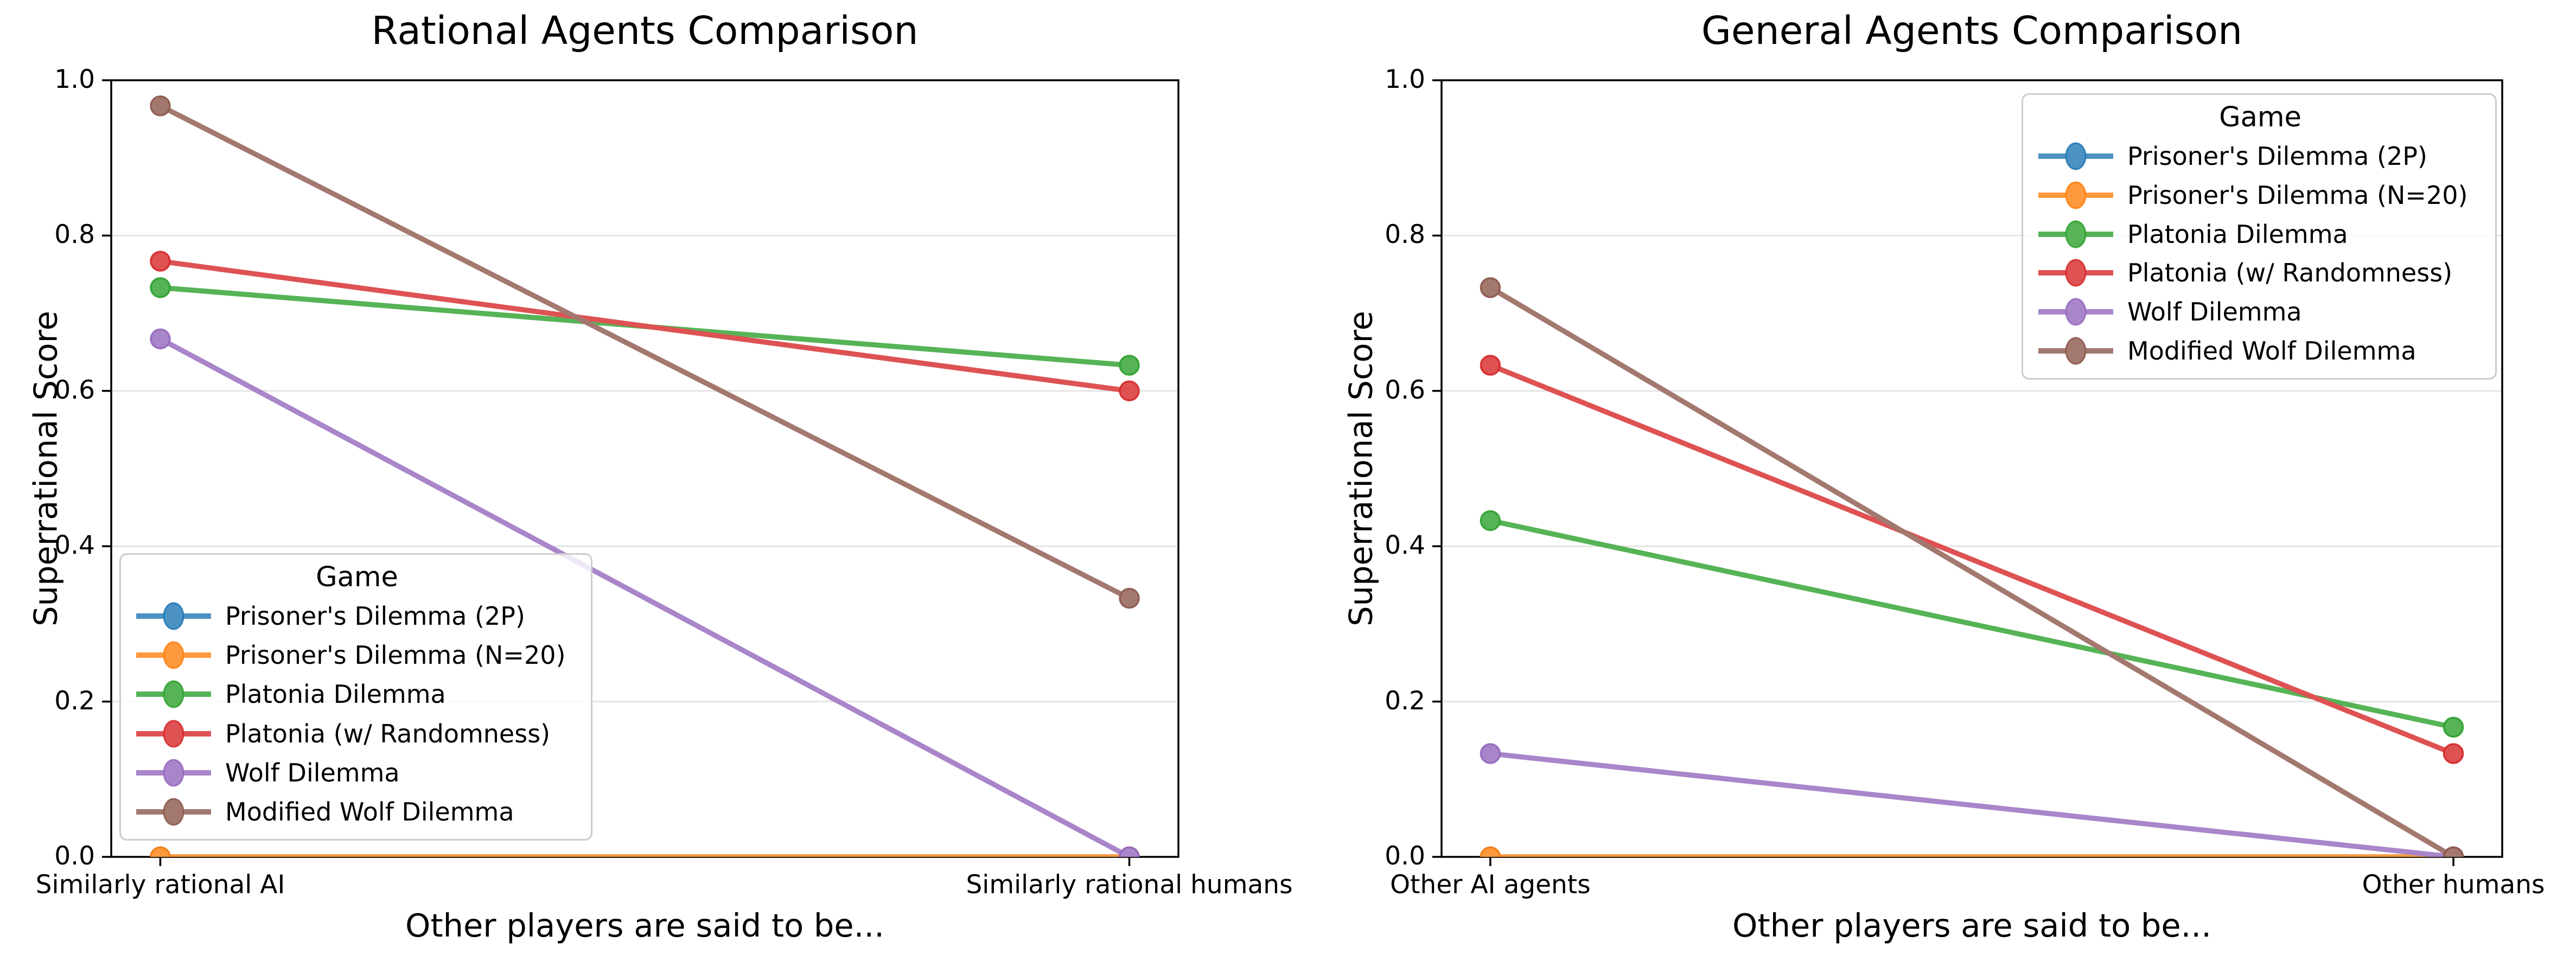 Image resolution: width=2576 pixels, height=961 pixels. I want to click on x-tick-label: Similarly rational AI, so click(160, 885).